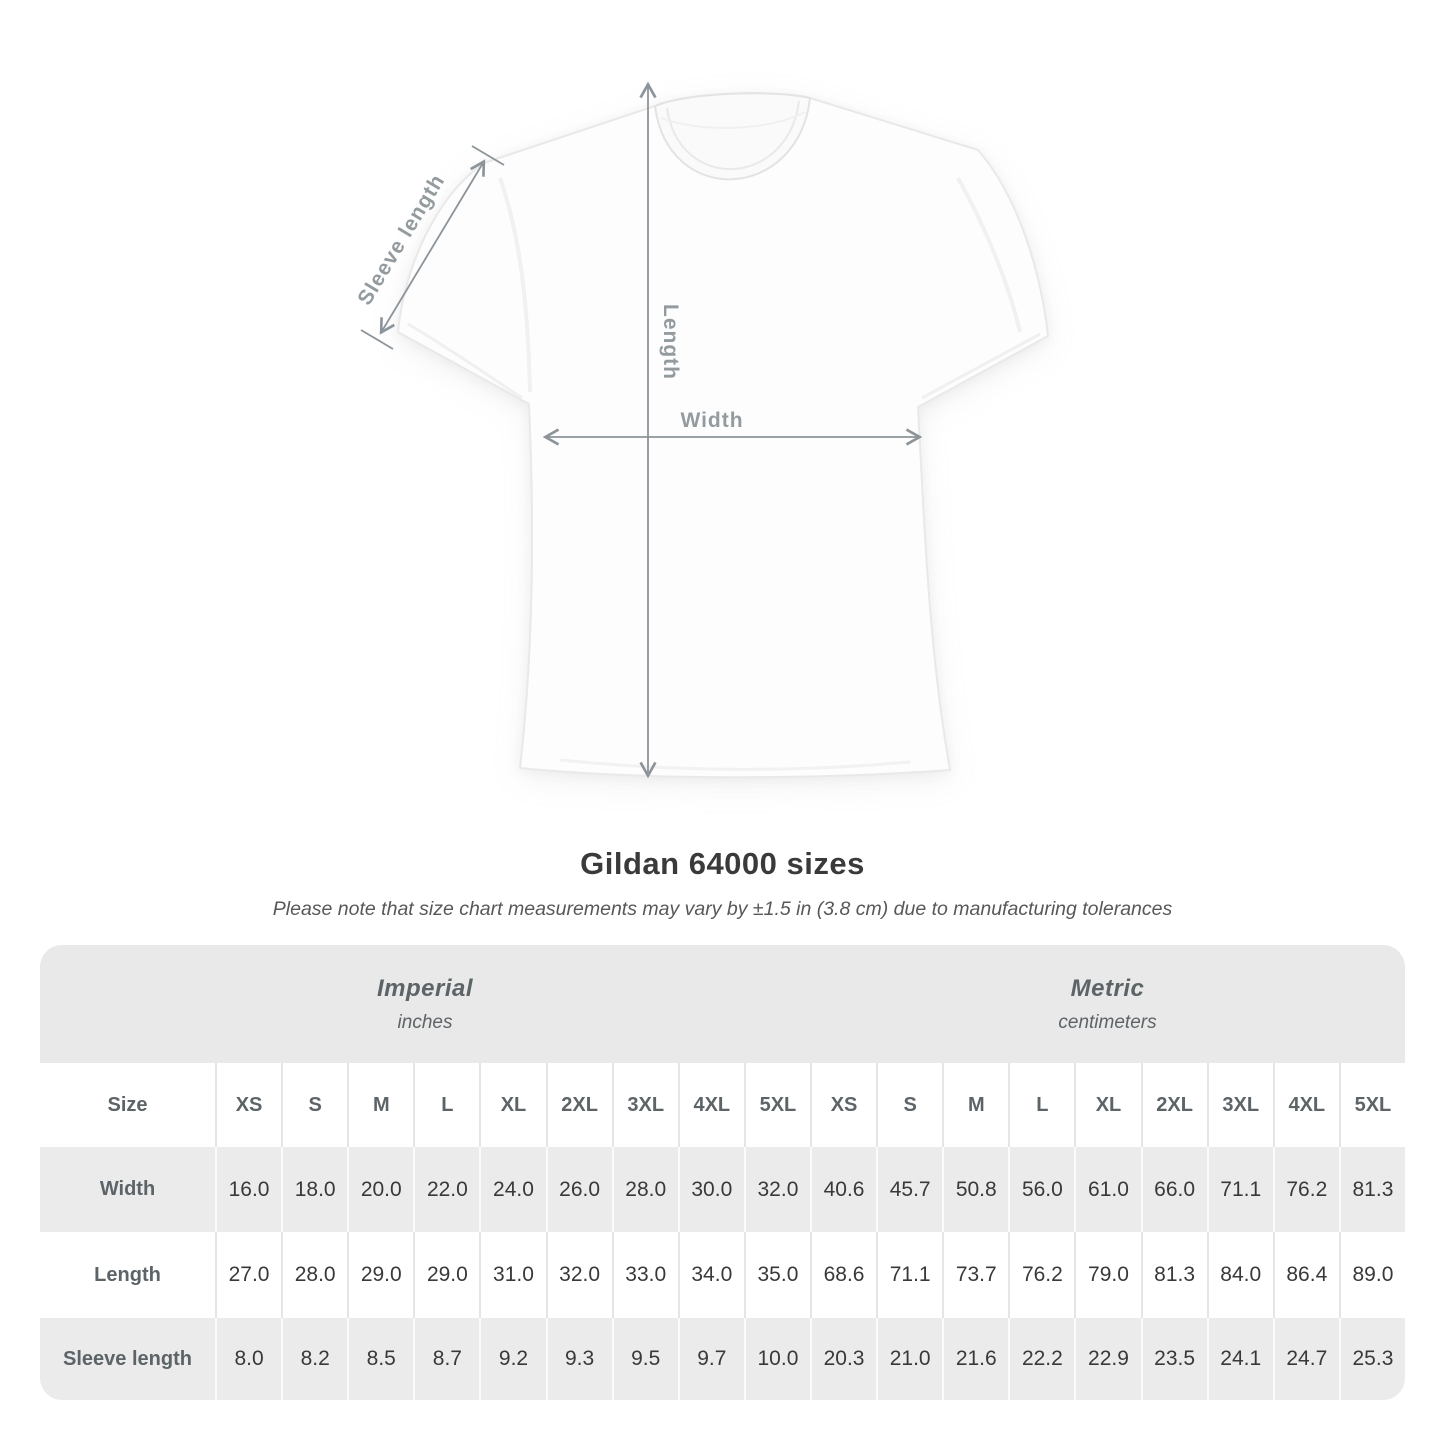 This screenshot has height=1445, width=1445. I want to click on size-corner-label: Size, so click(127, 1105).